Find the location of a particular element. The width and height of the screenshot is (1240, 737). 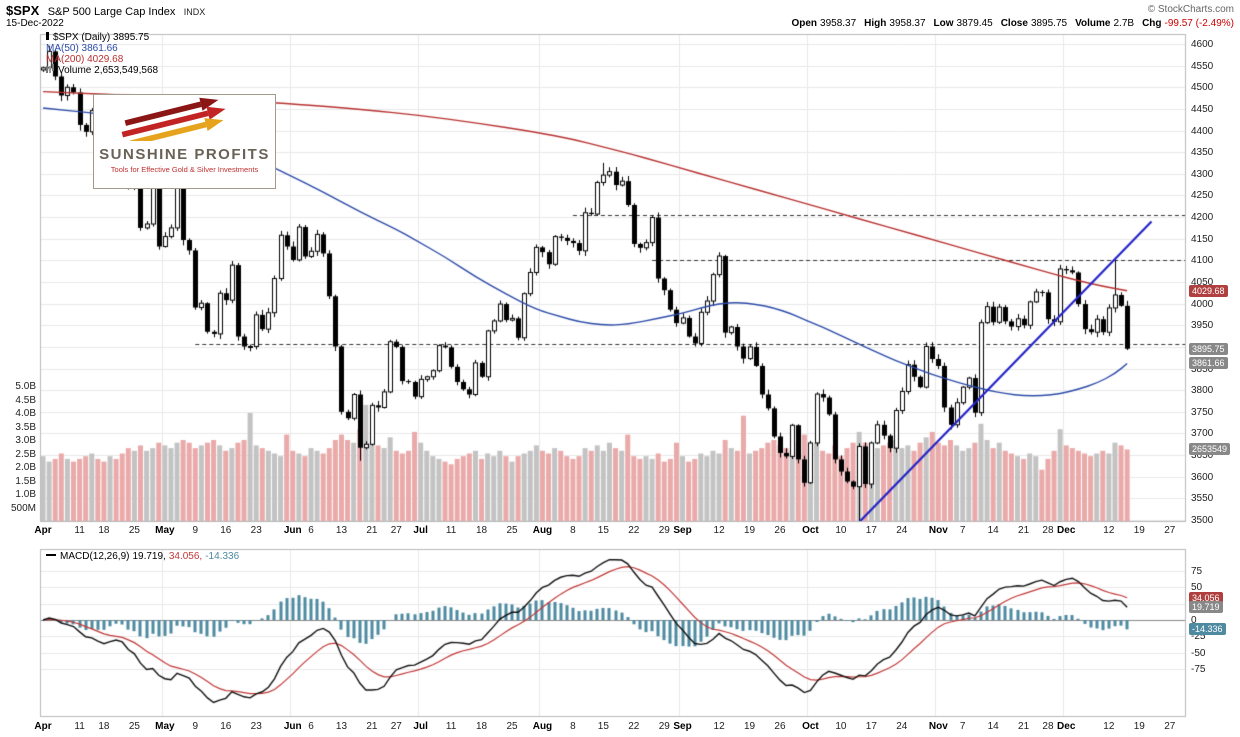

x-tick: 17 is located at coordinates (871, 530).